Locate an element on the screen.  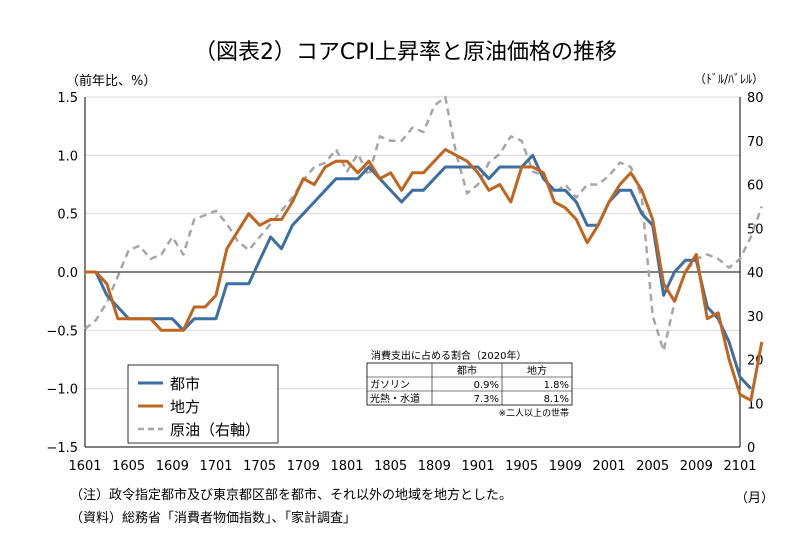
y-right-tick-label: 50 is located at coordinates (755, 229).